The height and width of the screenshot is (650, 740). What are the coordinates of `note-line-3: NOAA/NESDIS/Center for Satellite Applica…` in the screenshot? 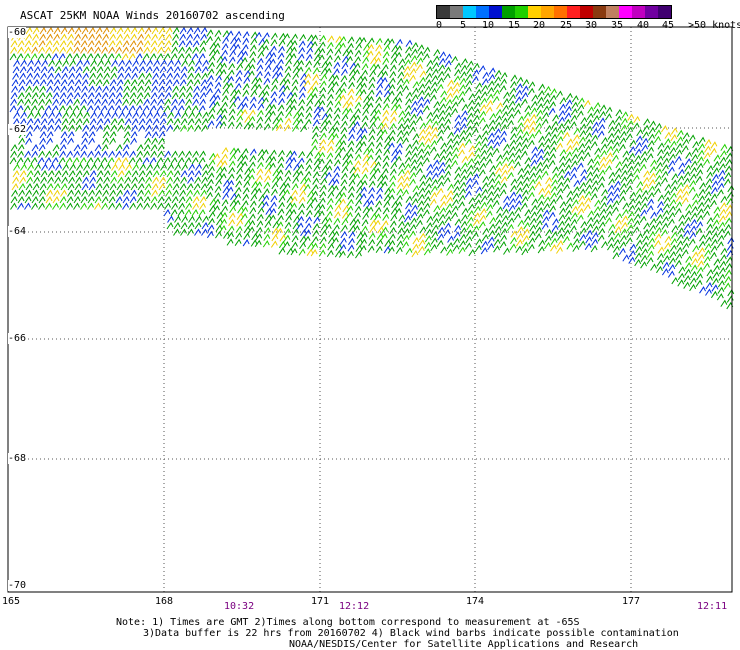 It's located at (464, 644).